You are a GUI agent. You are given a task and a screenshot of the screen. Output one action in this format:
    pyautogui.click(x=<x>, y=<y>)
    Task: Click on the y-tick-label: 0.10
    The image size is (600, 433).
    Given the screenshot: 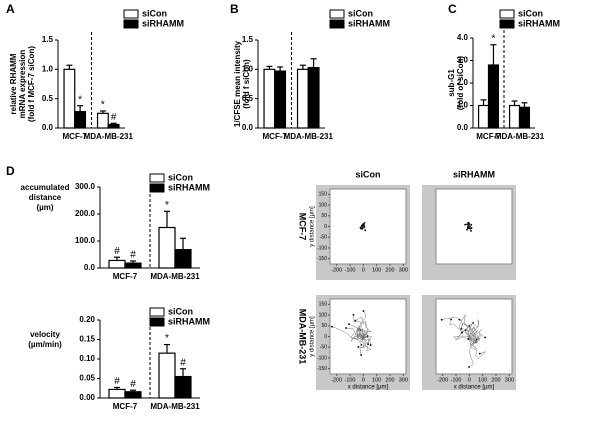 What is the action you would take?
    pyautogui.click(x=87, y=358)
    